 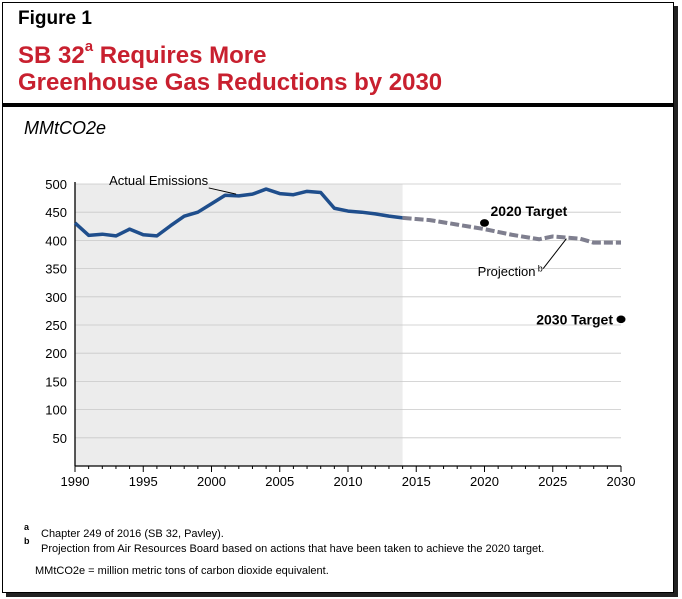 What do you see at coordinates (337, 105) in the screenshot?
I see `title-divider` at bounding box center [337, 105].